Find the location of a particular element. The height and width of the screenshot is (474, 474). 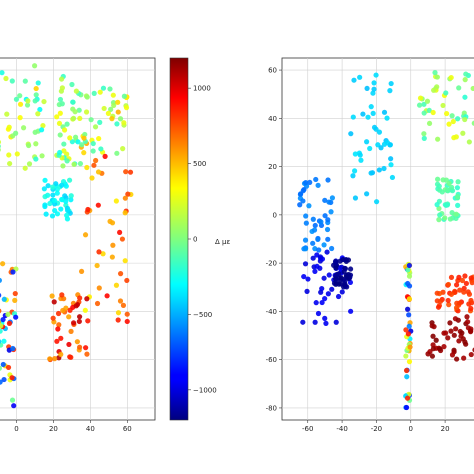

right-y-ticks: 60 40 20 0 -20 -40 -60 -80 is located at coordinates (274, 239).